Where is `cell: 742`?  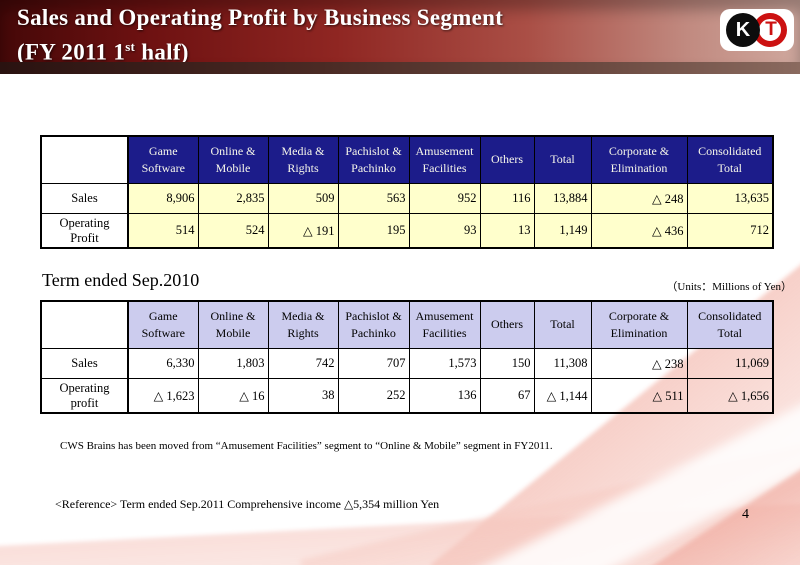 cell: 742 is located at coordinates (303, 363).